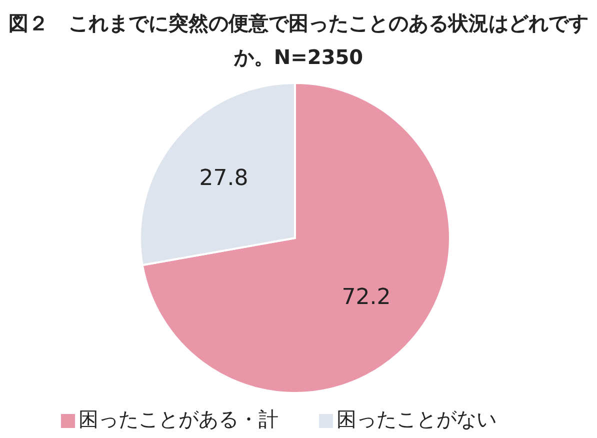  What do you see at coordinates (178, 419) in the screenshot?
I see `legend-label: 困ったことがある・計` at bounding box center [178, 419].